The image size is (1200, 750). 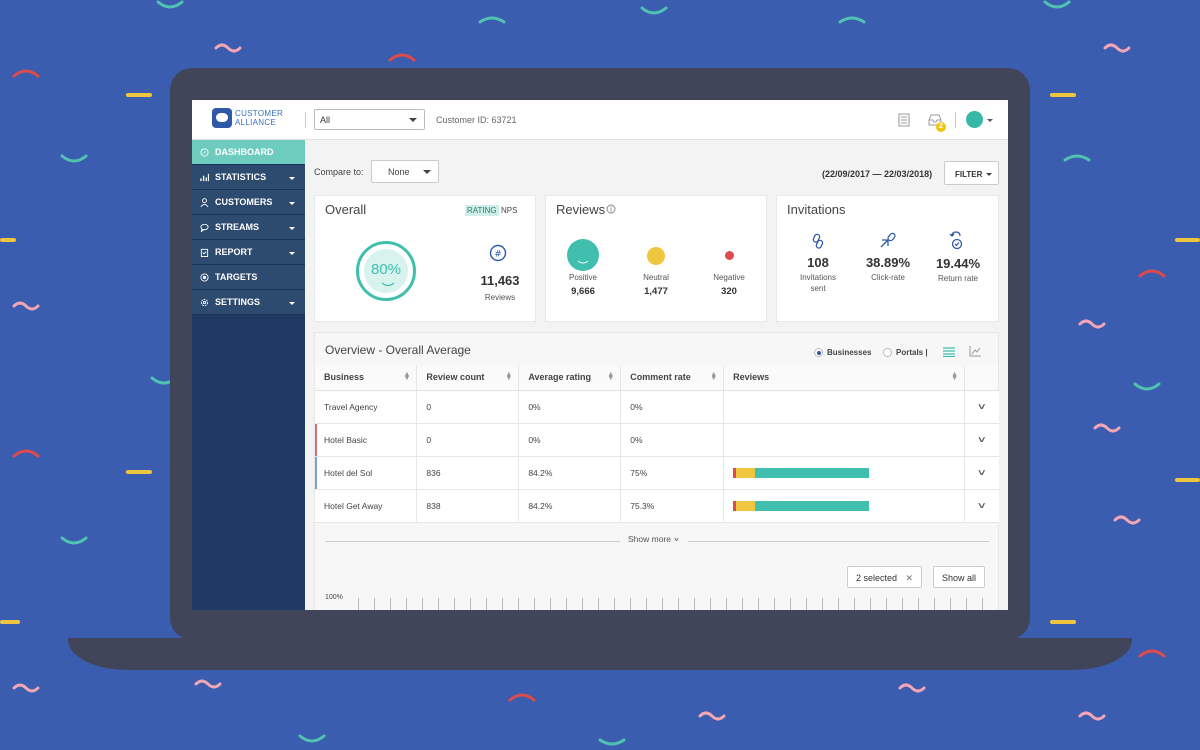 I want to click on document-icon, so click(x=904, y=120).